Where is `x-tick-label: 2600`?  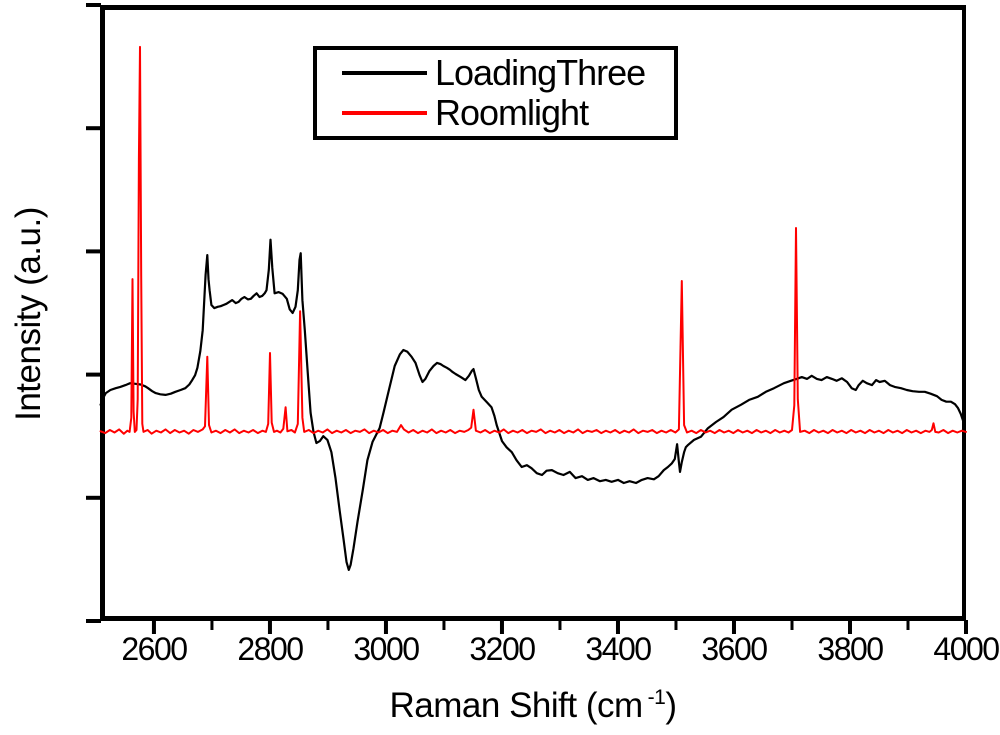 x-tick-label: 2600 is located at coordinates (154, 649).